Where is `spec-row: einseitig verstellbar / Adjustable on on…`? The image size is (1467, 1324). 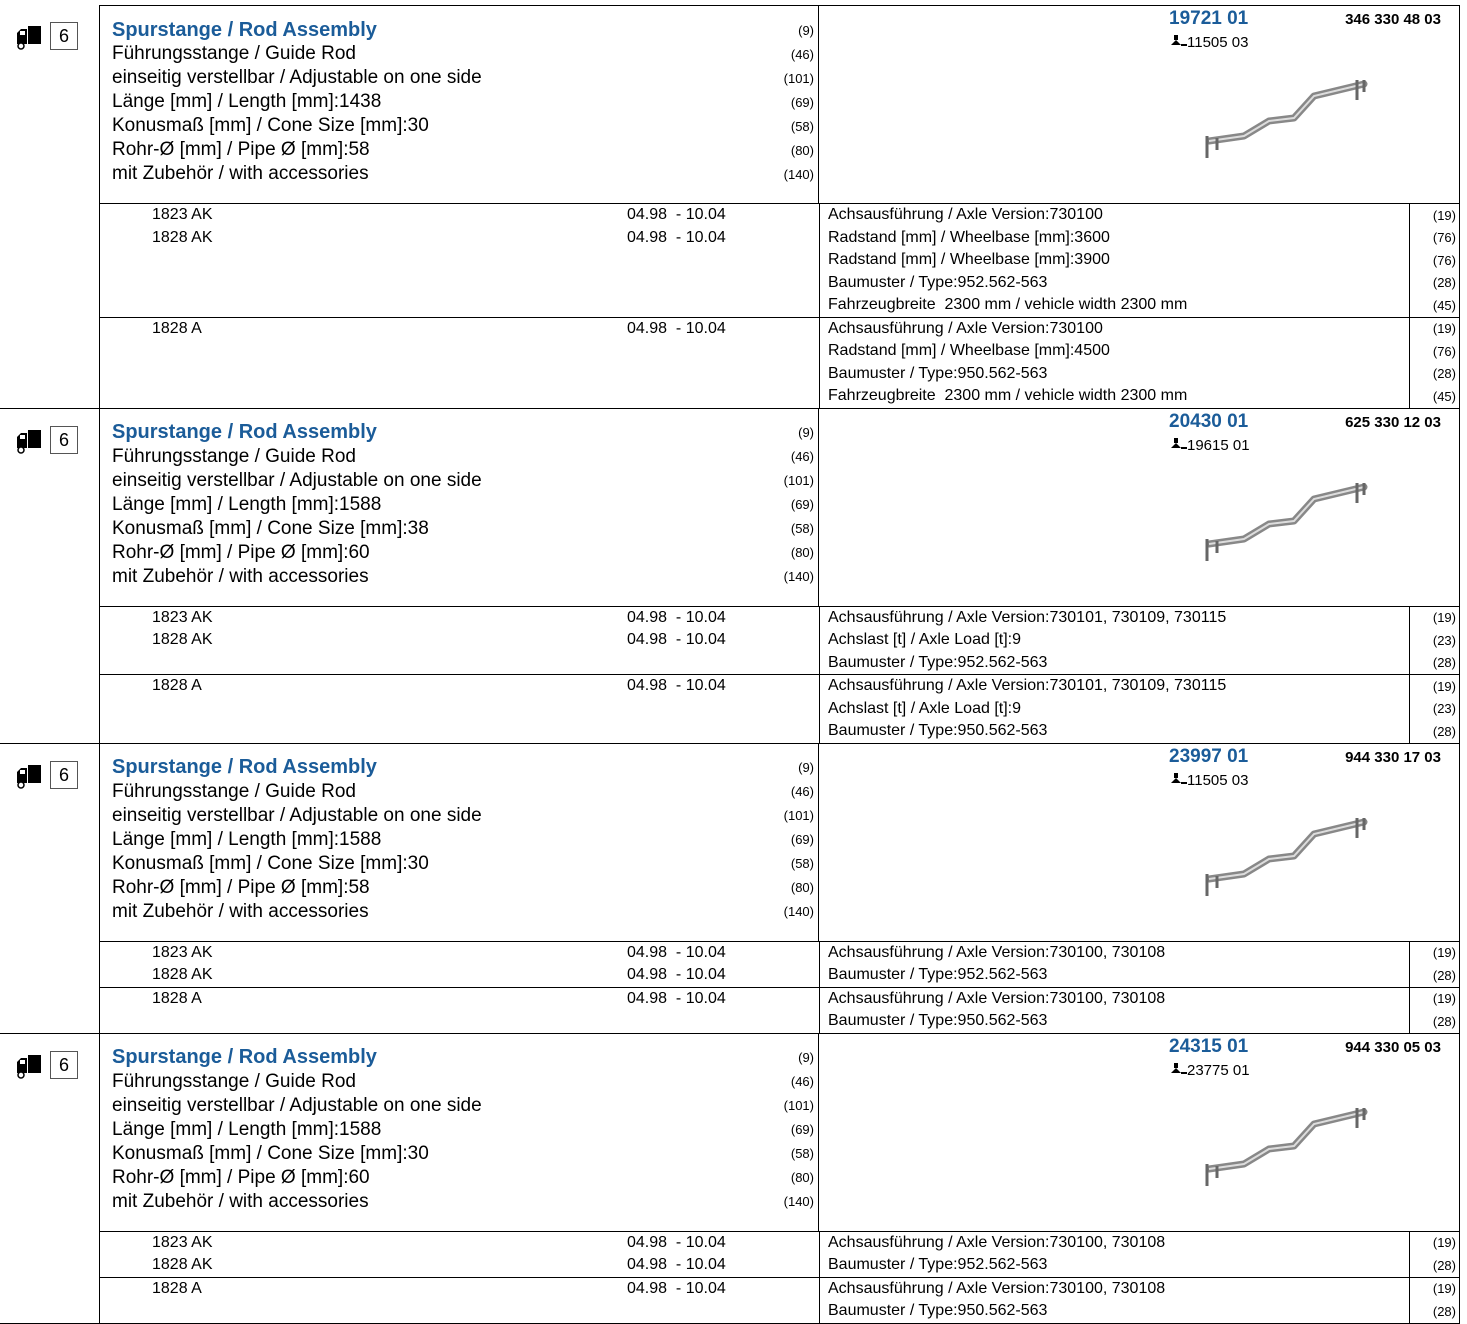 spec-row: einseitig verstellbar / Adjustable on on… is located at coordinates (459, 1106).